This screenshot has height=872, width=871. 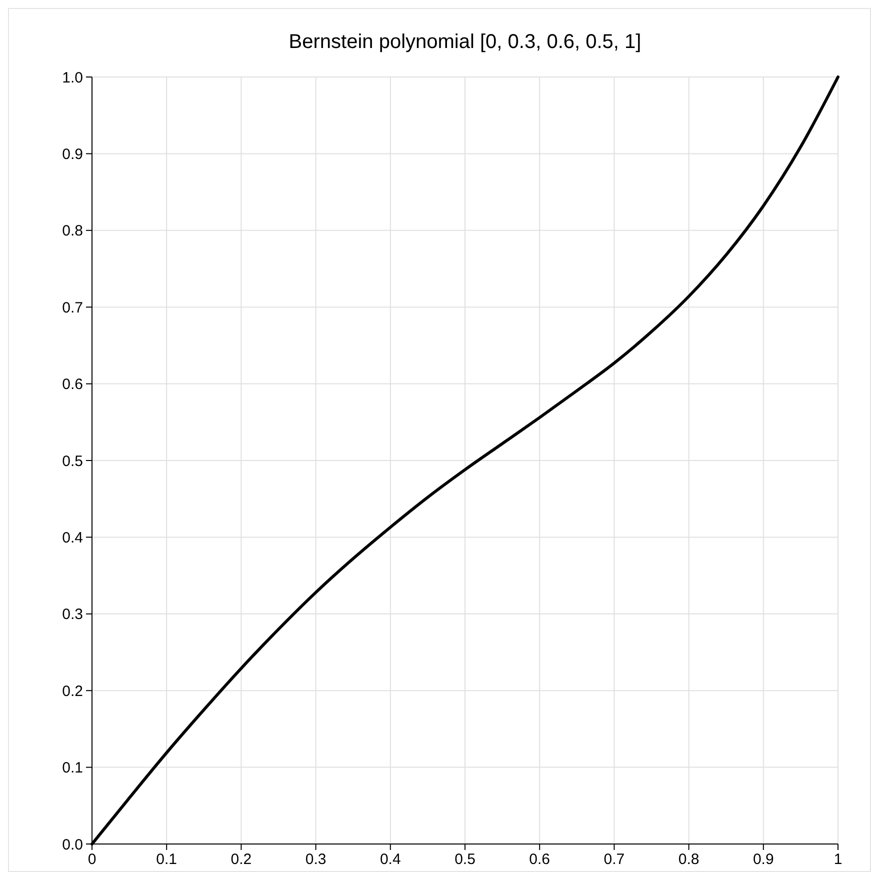 I want to click on y-tick-label: 0.5, so click(x=72, y=461).